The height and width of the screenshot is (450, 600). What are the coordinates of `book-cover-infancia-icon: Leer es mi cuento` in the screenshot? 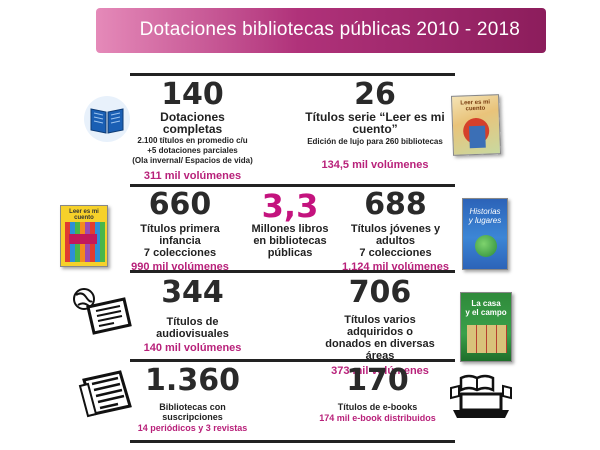 It's located at (84, 236).